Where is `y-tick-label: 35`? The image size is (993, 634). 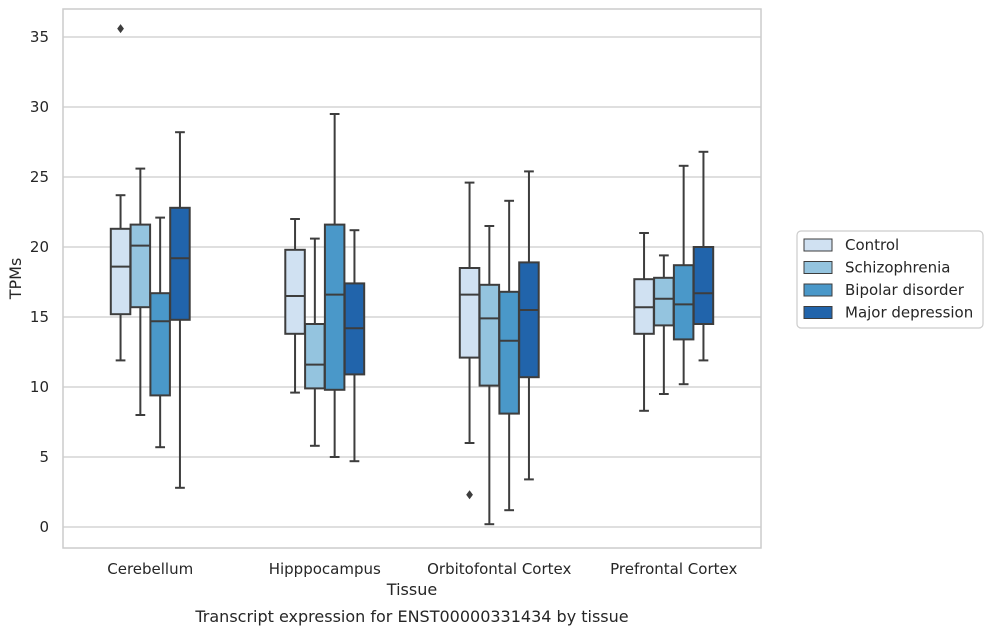
y-tick-label: 35 is located at coordinates (39, 37).